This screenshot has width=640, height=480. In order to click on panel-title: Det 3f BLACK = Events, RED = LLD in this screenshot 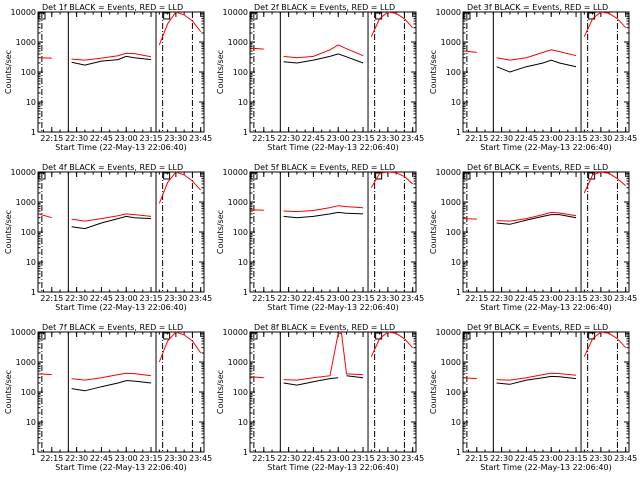, I will do `click(537, 7)`.